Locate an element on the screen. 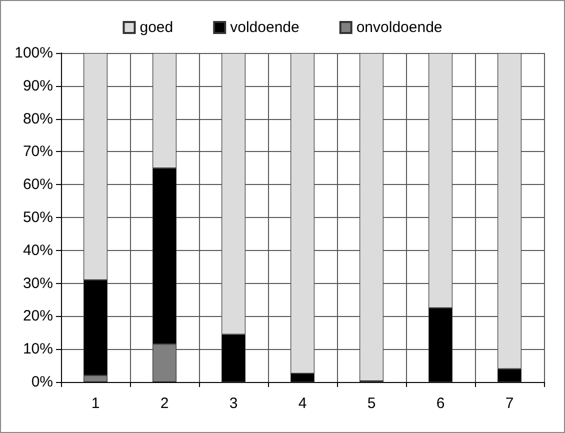  y-tick-label: 80% is located at coordinates (37, 119).